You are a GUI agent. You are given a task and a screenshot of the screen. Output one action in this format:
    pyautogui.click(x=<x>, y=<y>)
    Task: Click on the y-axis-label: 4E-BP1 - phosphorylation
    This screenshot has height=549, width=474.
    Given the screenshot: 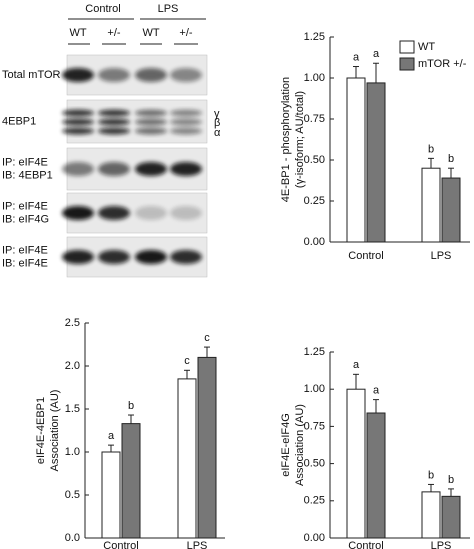 What is the action you would take?
    pyautogui.click(x=286, y=139)
    